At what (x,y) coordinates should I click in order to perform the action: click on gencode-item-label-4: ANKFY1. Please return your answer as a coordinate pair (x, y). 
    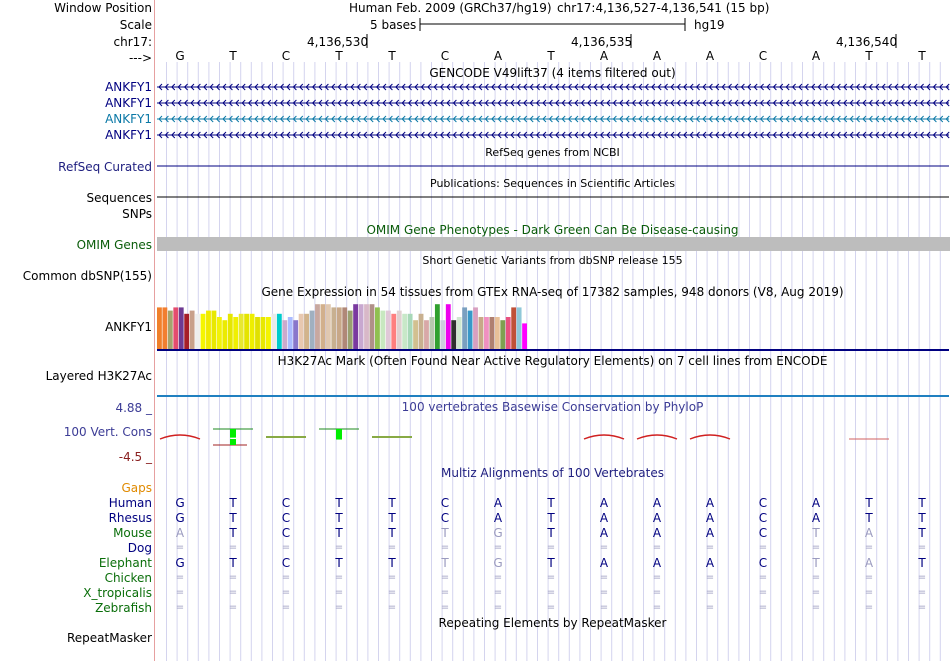
    Looking at the image, I should click on (128, 135).